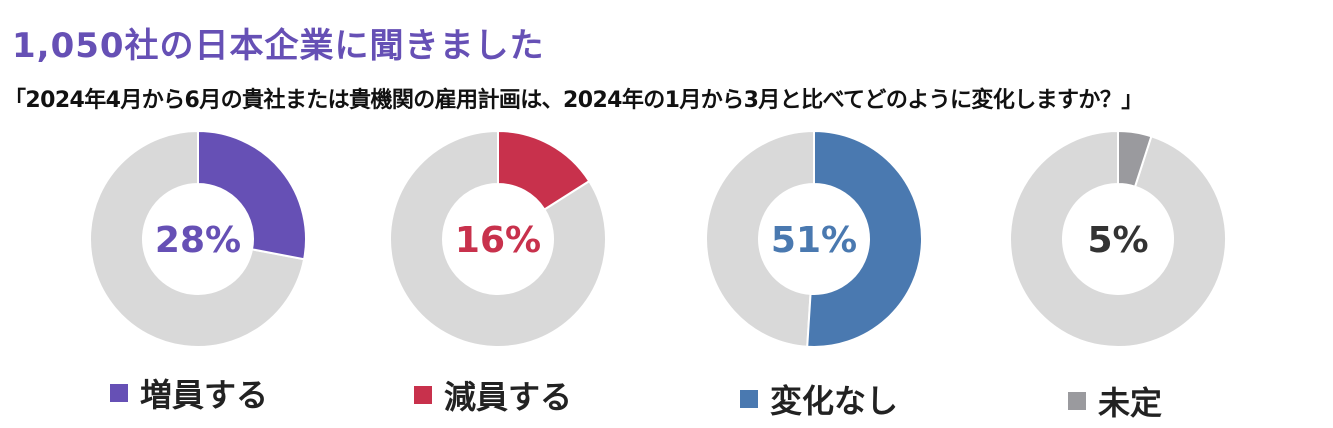 This screenshot has height=428, width=1333. I want to click on donut-slice-remainder-increase, so click(197, 238).